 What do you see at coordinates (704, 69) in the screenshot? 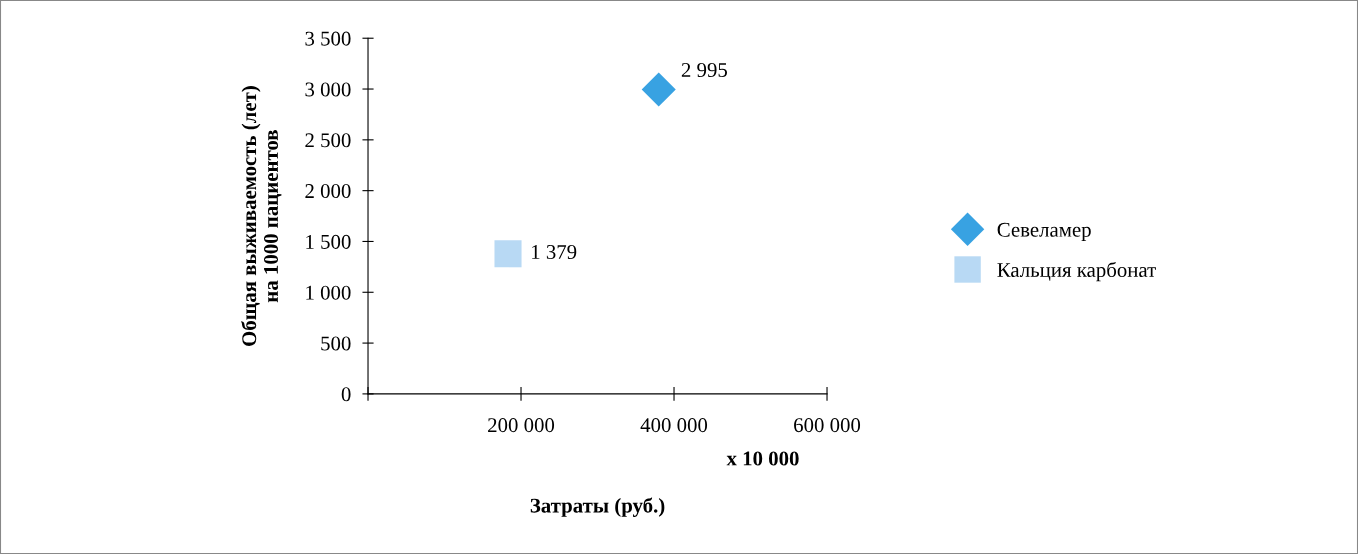
I see `data-label: 2 995` at bounding box center [704, 69].